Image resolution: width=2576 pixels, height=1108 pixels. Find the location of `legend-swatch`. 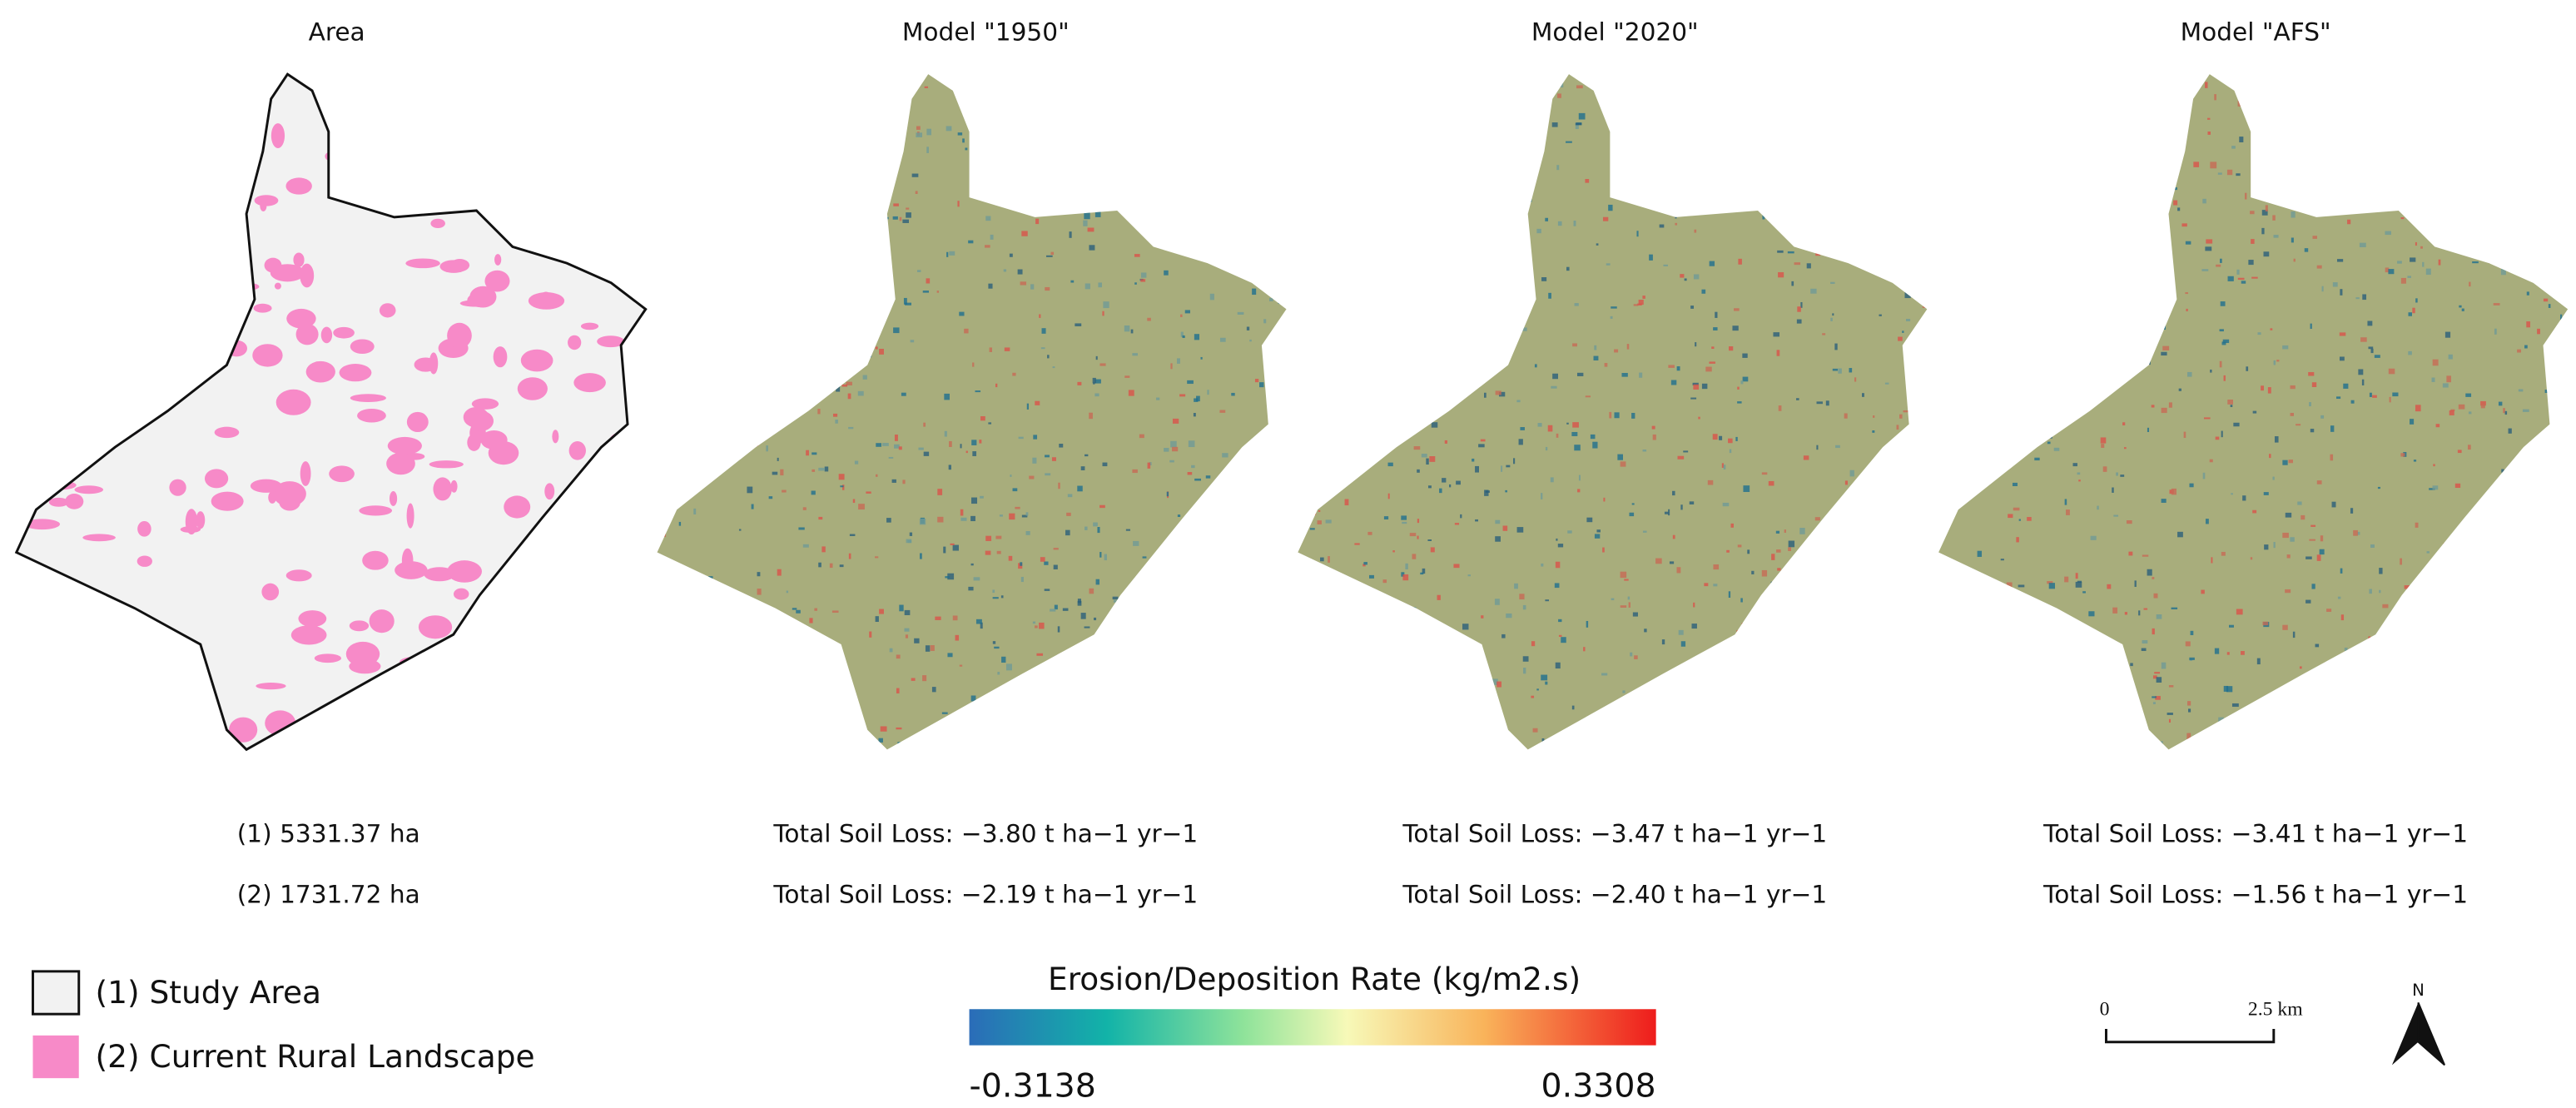

legend-swatch is located at coordinates (56, 993).